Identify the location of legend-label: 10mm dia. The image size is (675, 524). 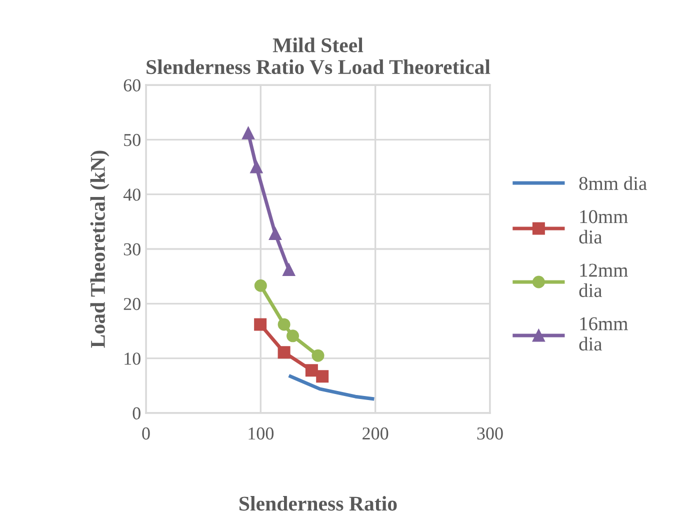
(603, 227).